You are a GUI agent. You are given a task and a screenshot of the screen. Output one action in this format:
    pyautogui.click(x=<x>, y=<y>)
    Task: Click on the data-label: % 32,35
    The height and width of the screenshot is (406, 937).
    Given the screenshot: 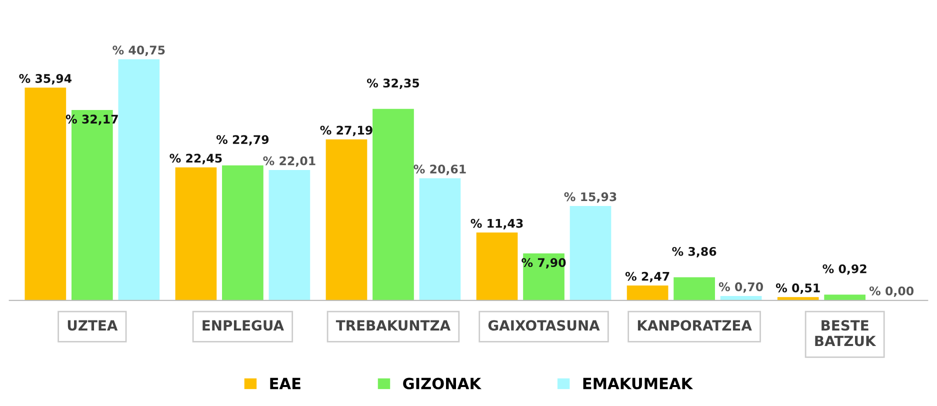 What is the action you would take?
    pyautogui.click(x=393, y=84)
    